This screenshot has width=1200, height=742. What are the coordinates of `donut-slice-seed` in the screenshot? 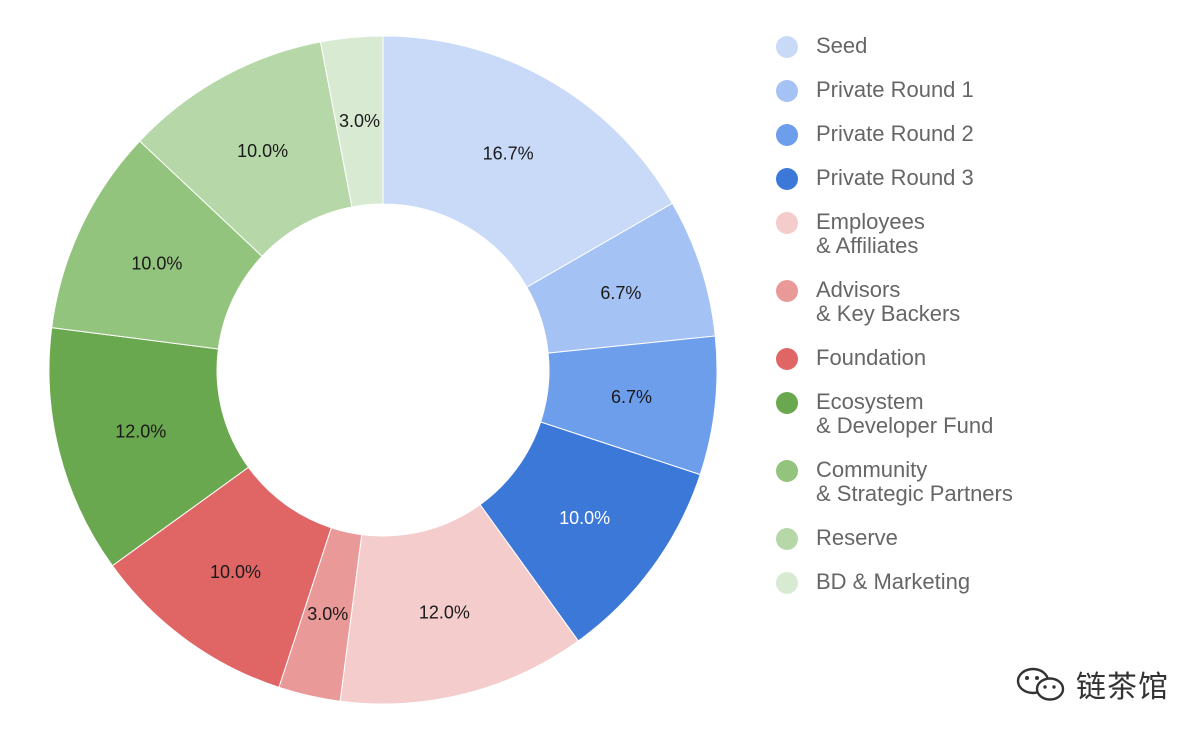 It's located at (528, 161).